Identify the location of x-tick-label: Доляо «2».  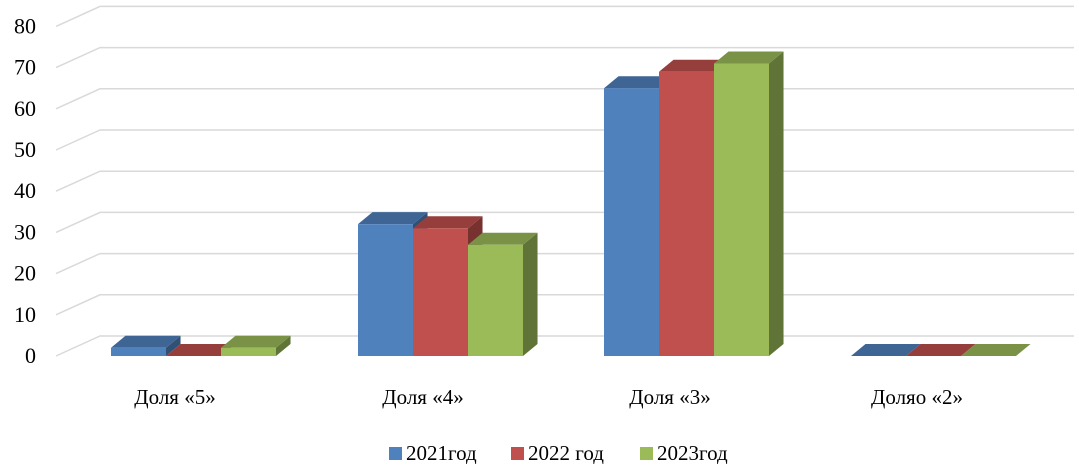
(917, 397).